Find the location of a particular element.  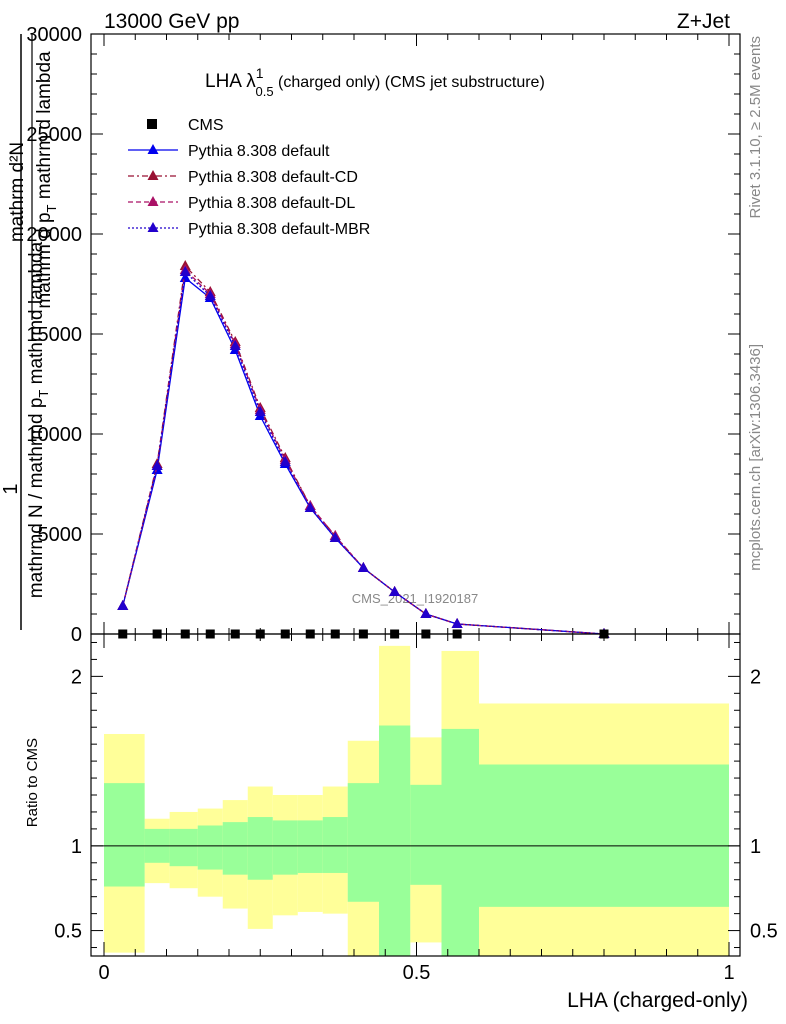

ratio-y-tick-label: 1 is located at coordinates (76, 847).